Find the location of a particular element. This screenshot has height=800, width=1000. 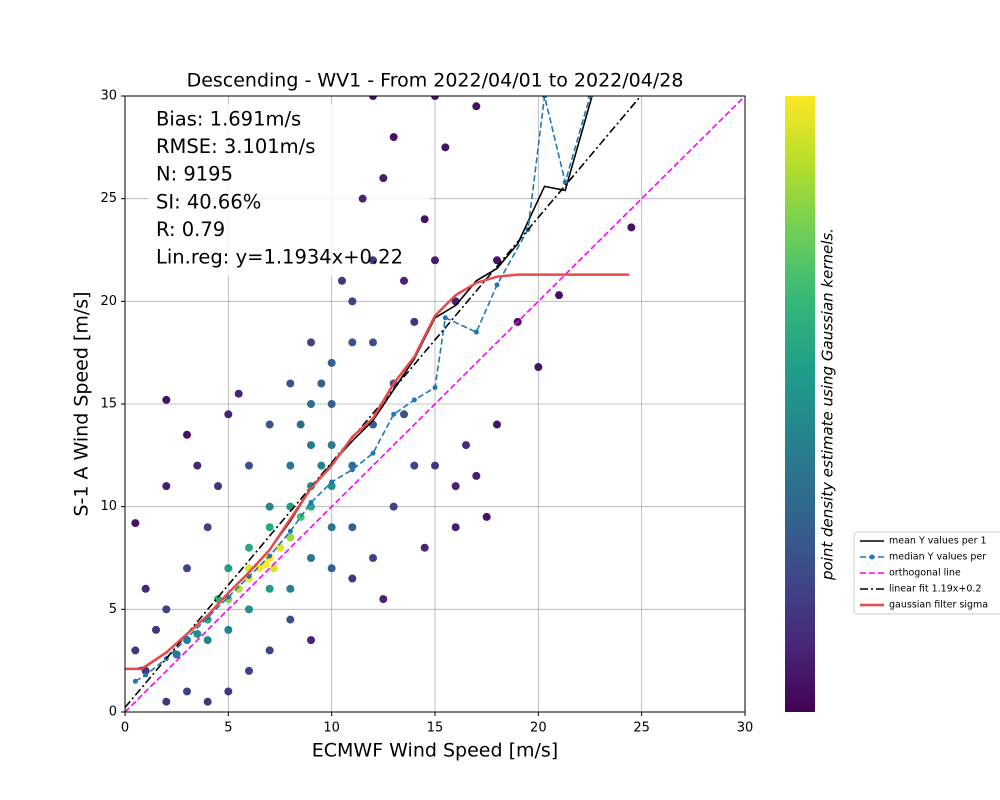

x-tick-label: 10 is located at coordinates (331, 728).